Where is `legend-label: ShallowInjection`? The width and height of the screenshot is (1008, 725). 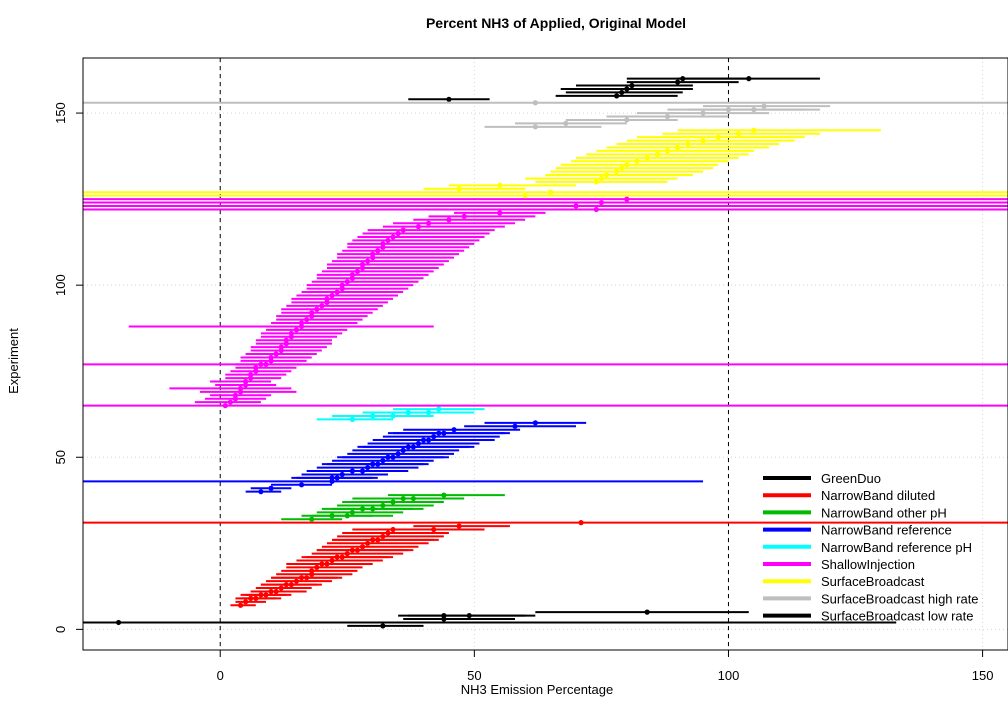 legend-label: ShallowInjection is located at coordinates (868, 564).